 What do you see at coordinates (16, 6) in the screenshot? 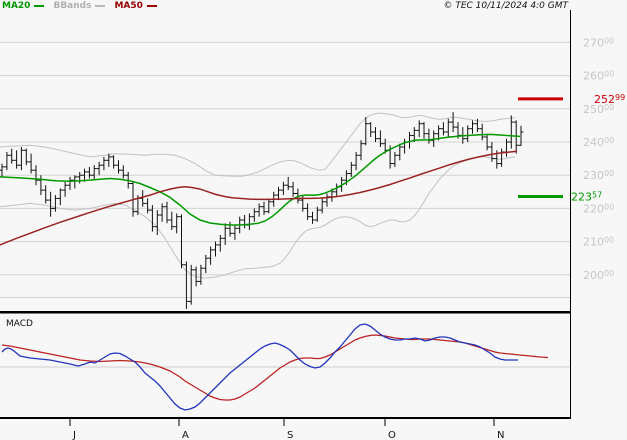
I see `legend-ma20-label: MA20` at bounding box center [16, 6].